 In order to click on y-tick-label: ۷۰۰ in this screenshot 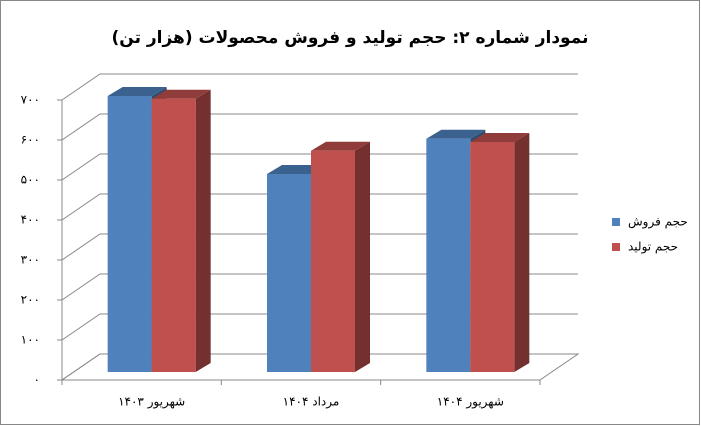, I will do `click(30, 100)`.